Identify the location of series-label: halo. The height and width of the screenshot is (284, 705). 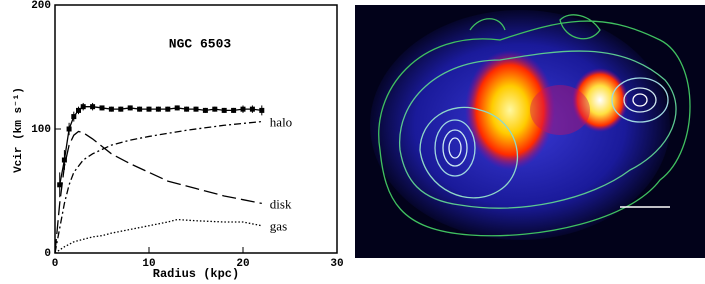
(281, 122).